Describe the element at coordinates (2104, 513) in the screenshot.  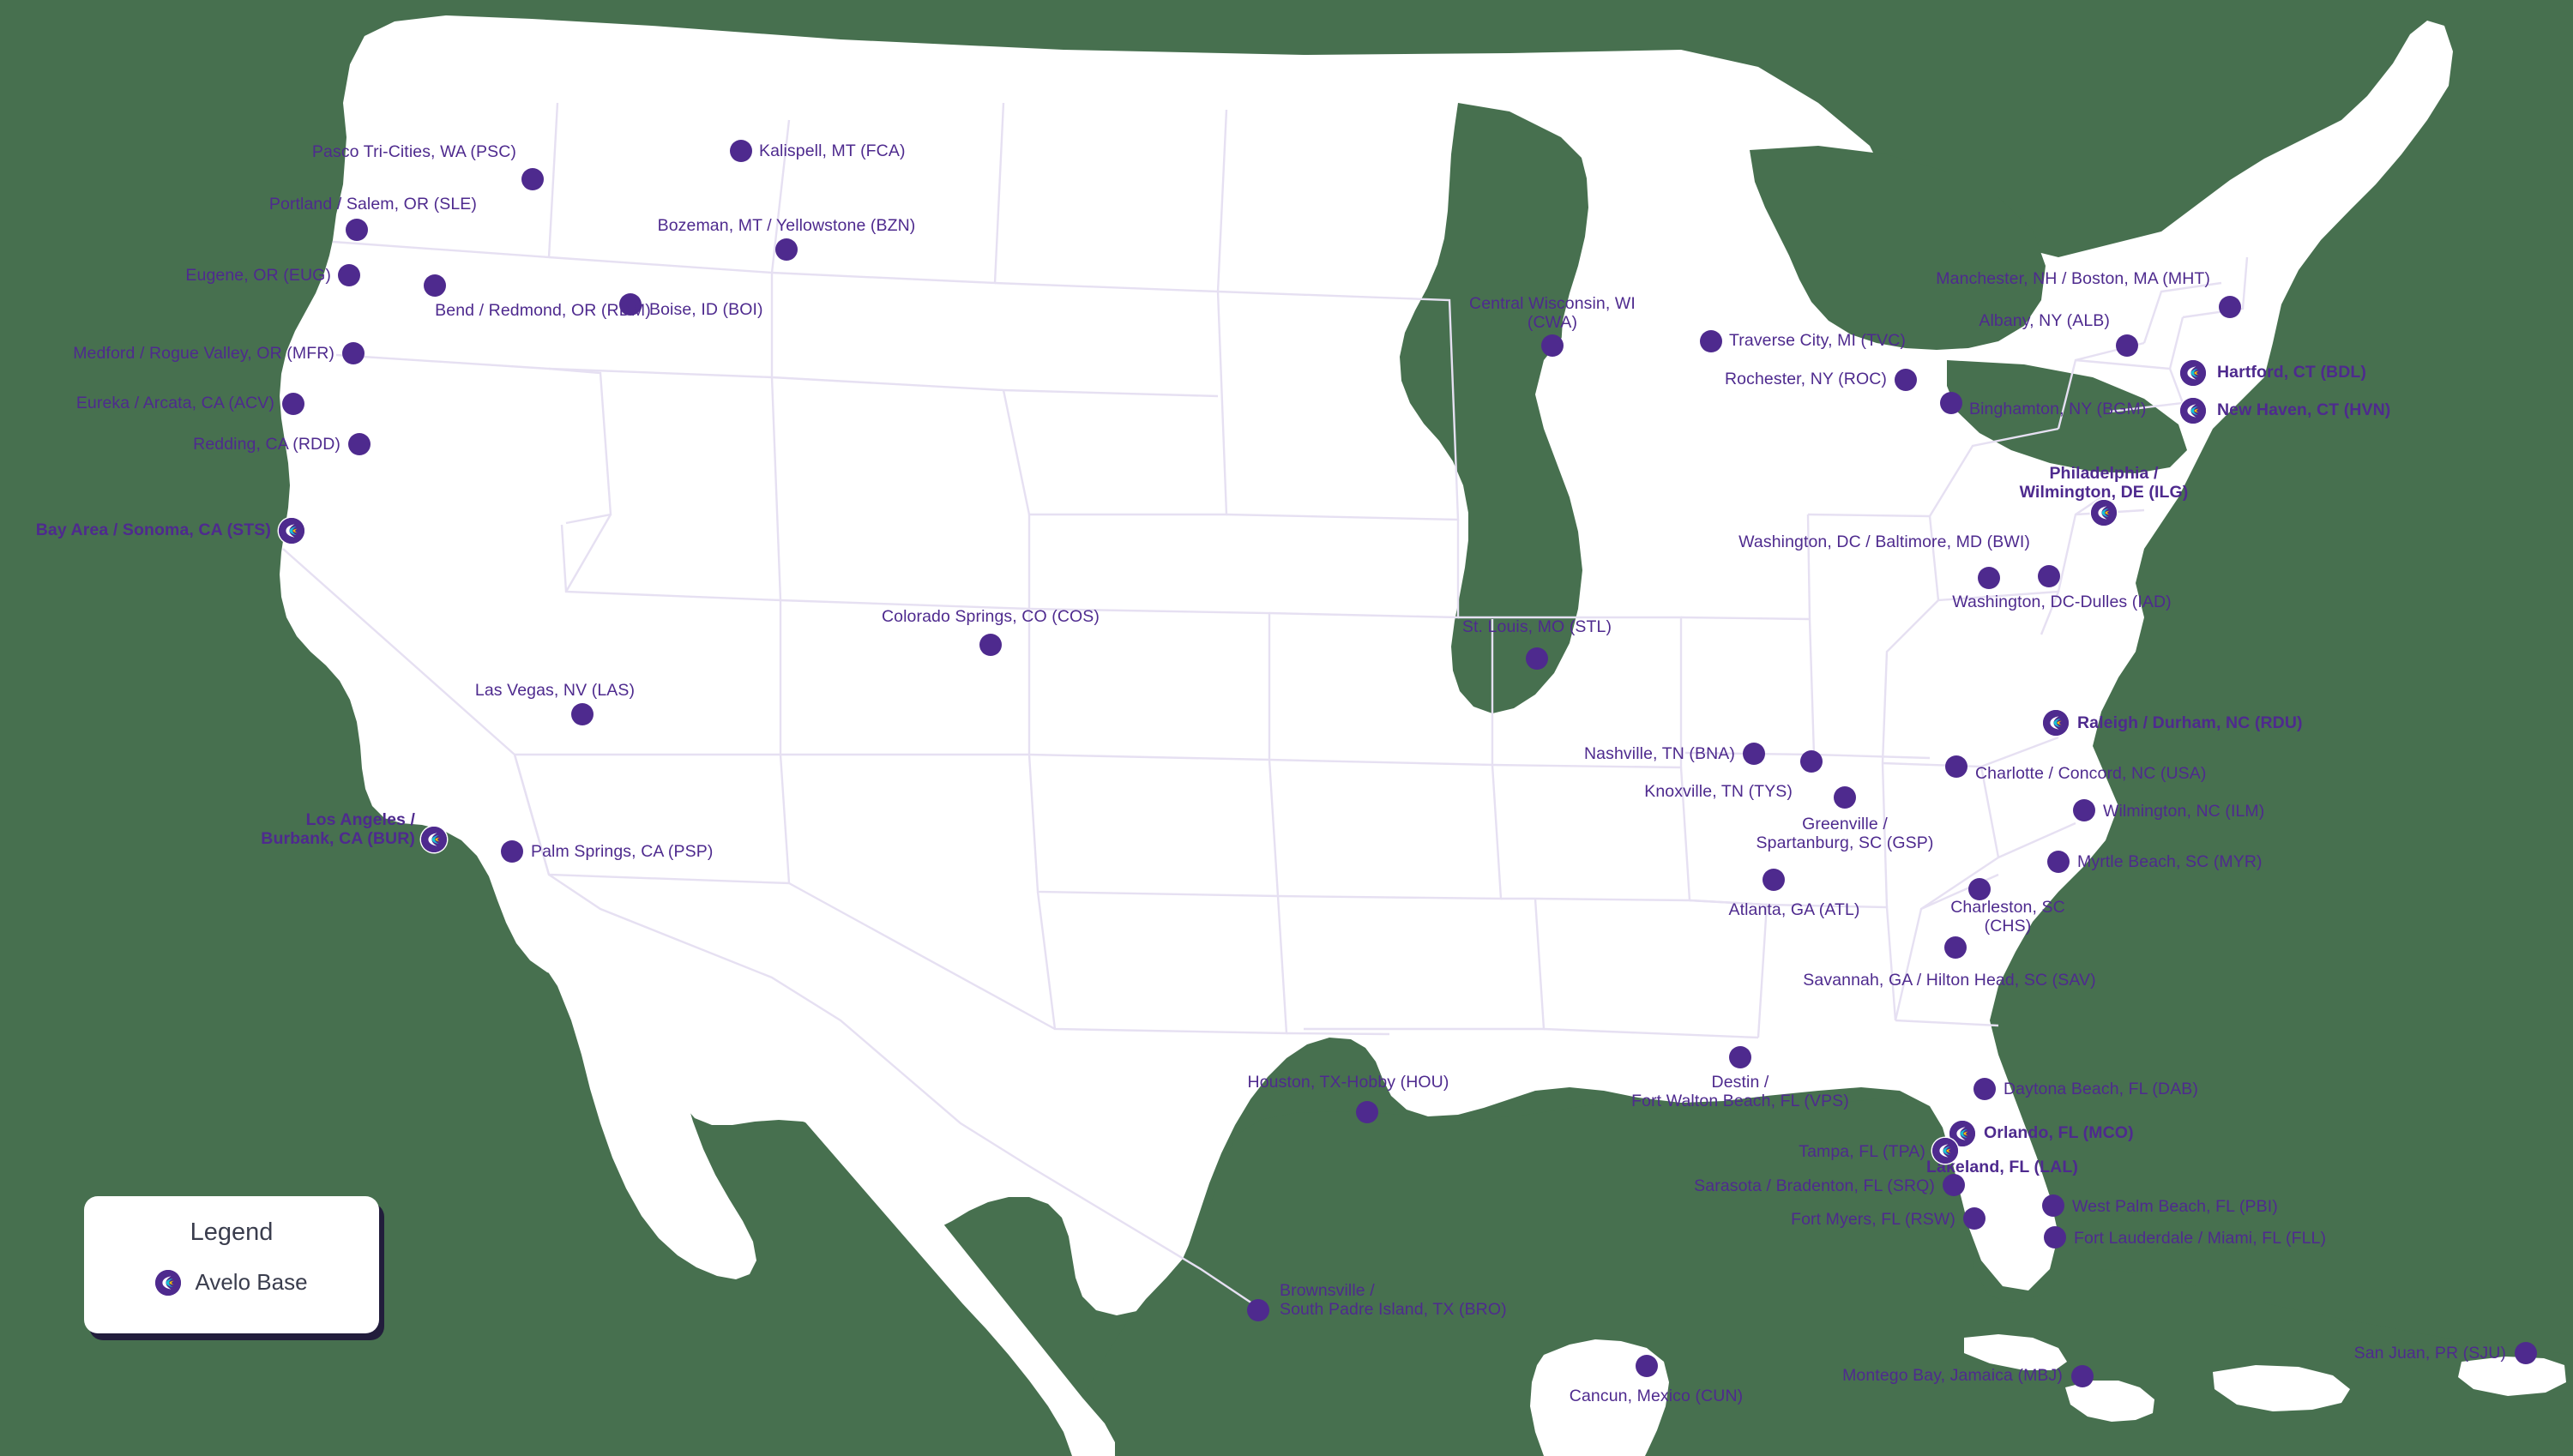
I see `avelo-base-marker-ilg` at that location.